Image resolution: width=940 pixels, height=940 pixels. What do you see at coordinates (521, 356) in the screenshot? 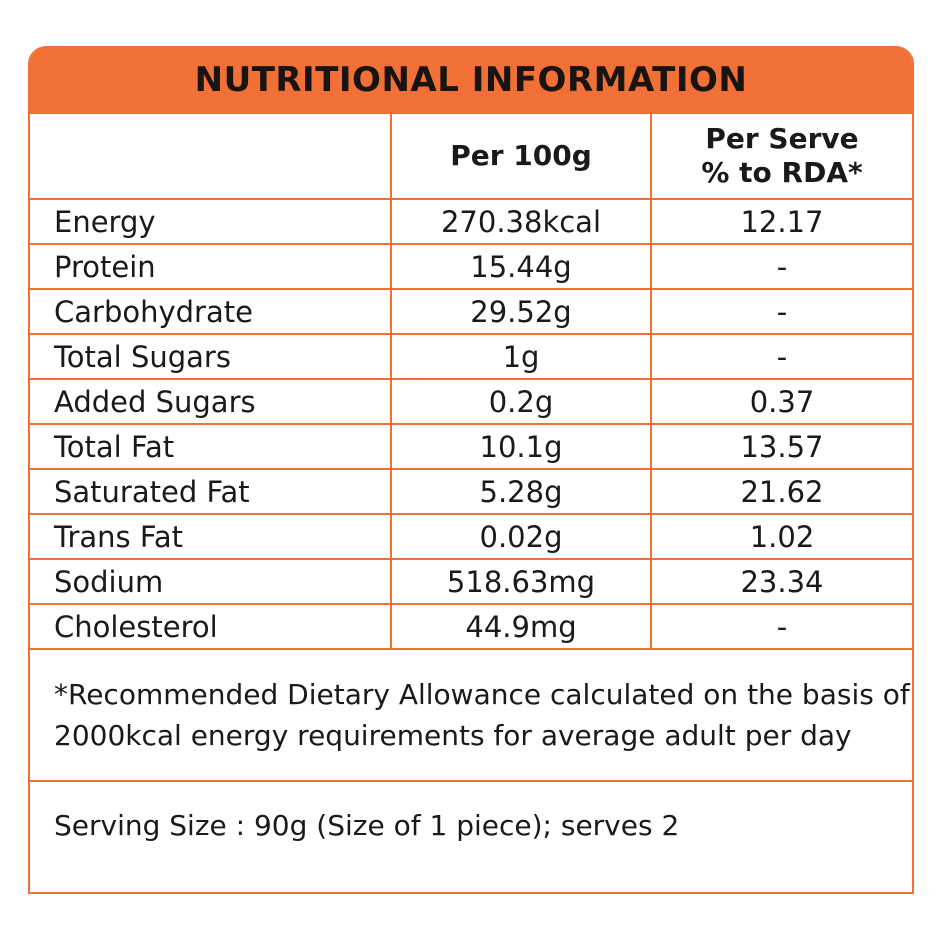
I see `per-100g-value: 1g` at bounding box center [521, 356].